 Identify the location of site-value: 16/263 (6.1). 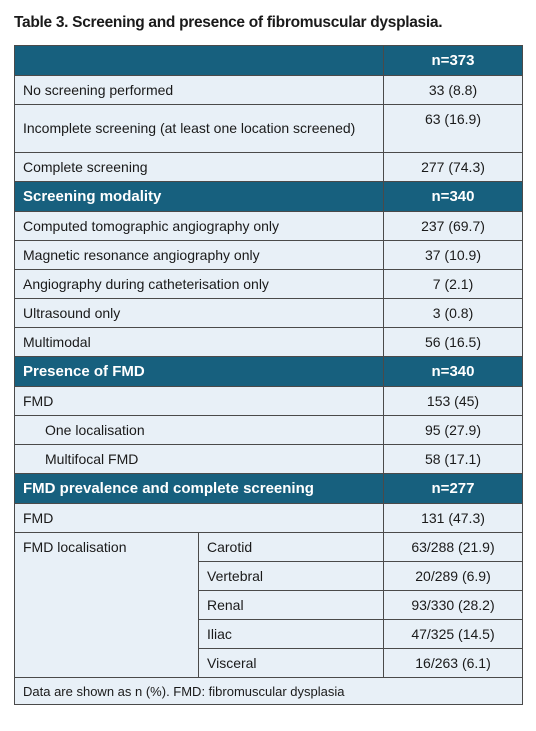
(453, 663).